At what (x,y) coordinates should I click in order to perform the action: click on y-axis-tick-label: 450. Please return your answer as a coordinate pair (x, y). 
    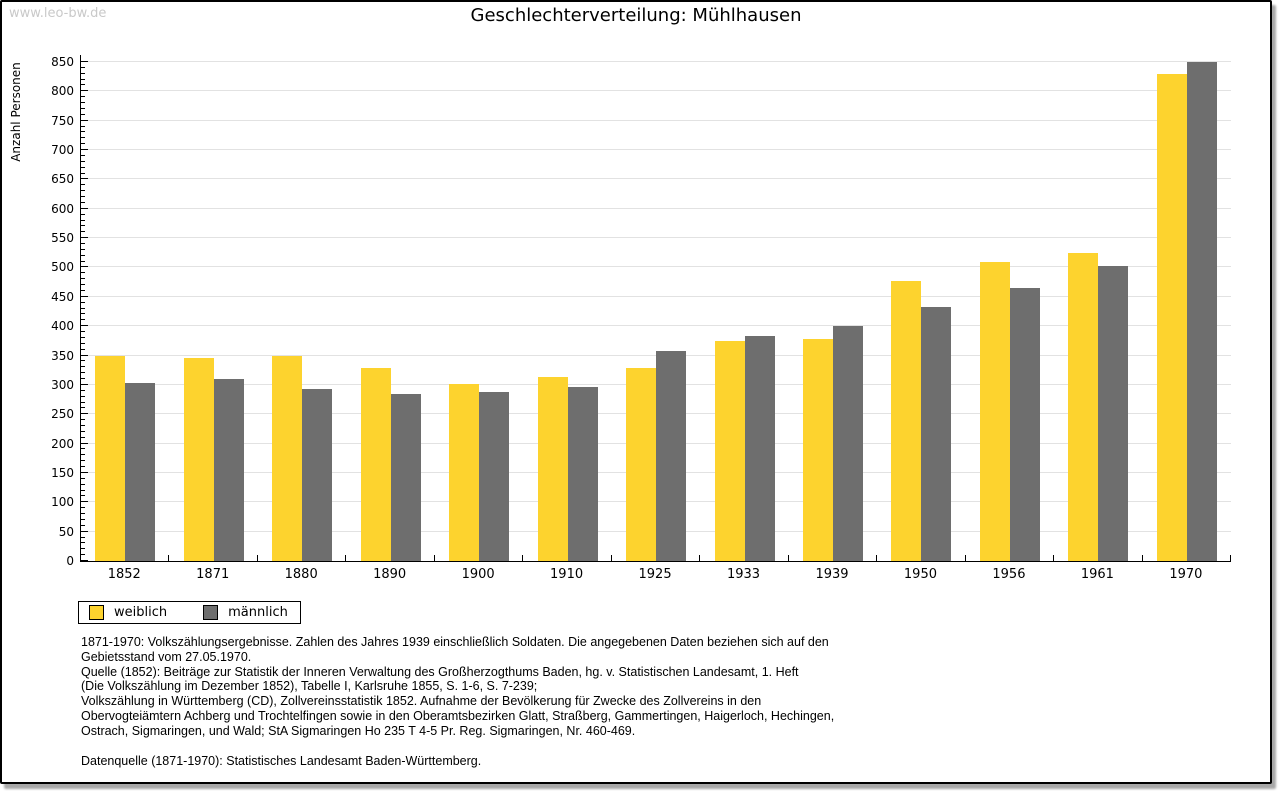
    Looking at the image, I should click on (62, 296).